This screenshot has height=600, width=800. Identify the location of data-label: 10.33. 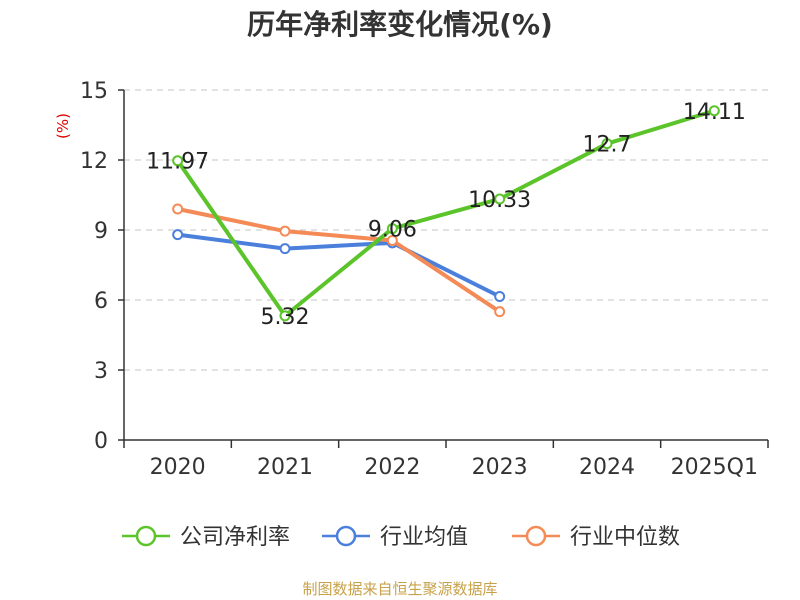
(499, 200).